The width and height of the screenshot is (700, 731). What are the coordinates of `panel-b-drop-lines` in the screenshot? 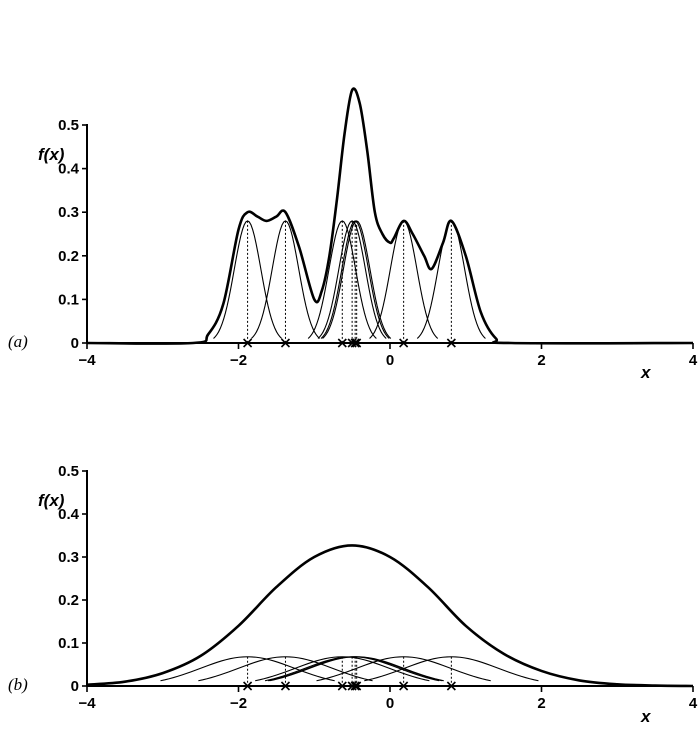 It's located at (349, 671).